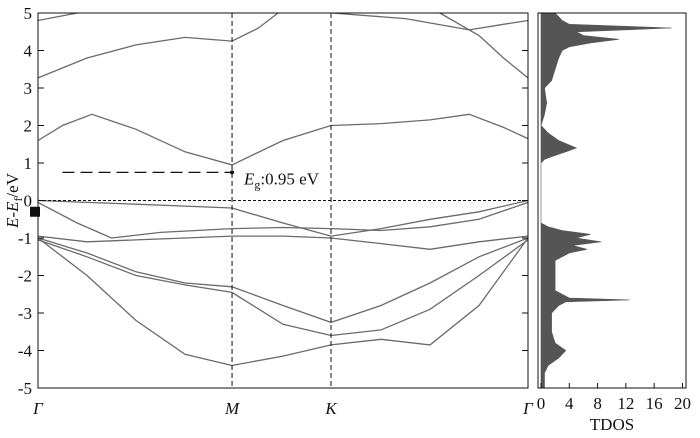 The width and height of the screenshot is (700, 438). Describe the element at coordinates (232, 172) in the screenshot. I see `gap-point` at that location.